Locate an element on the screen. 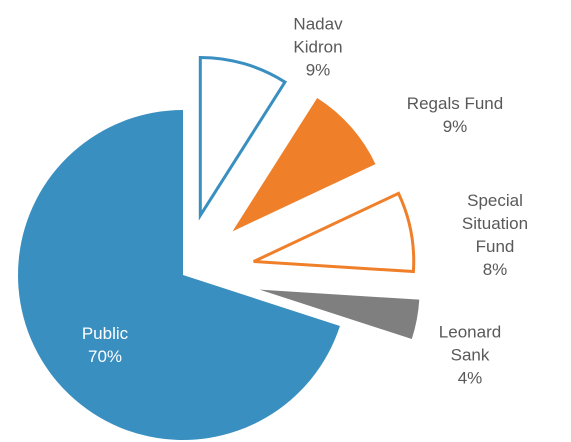 Image resolution: width=571 pixels, height=442 pixels. slice-label: Special Situation Fund 8% is located at coordinates (495, 235).